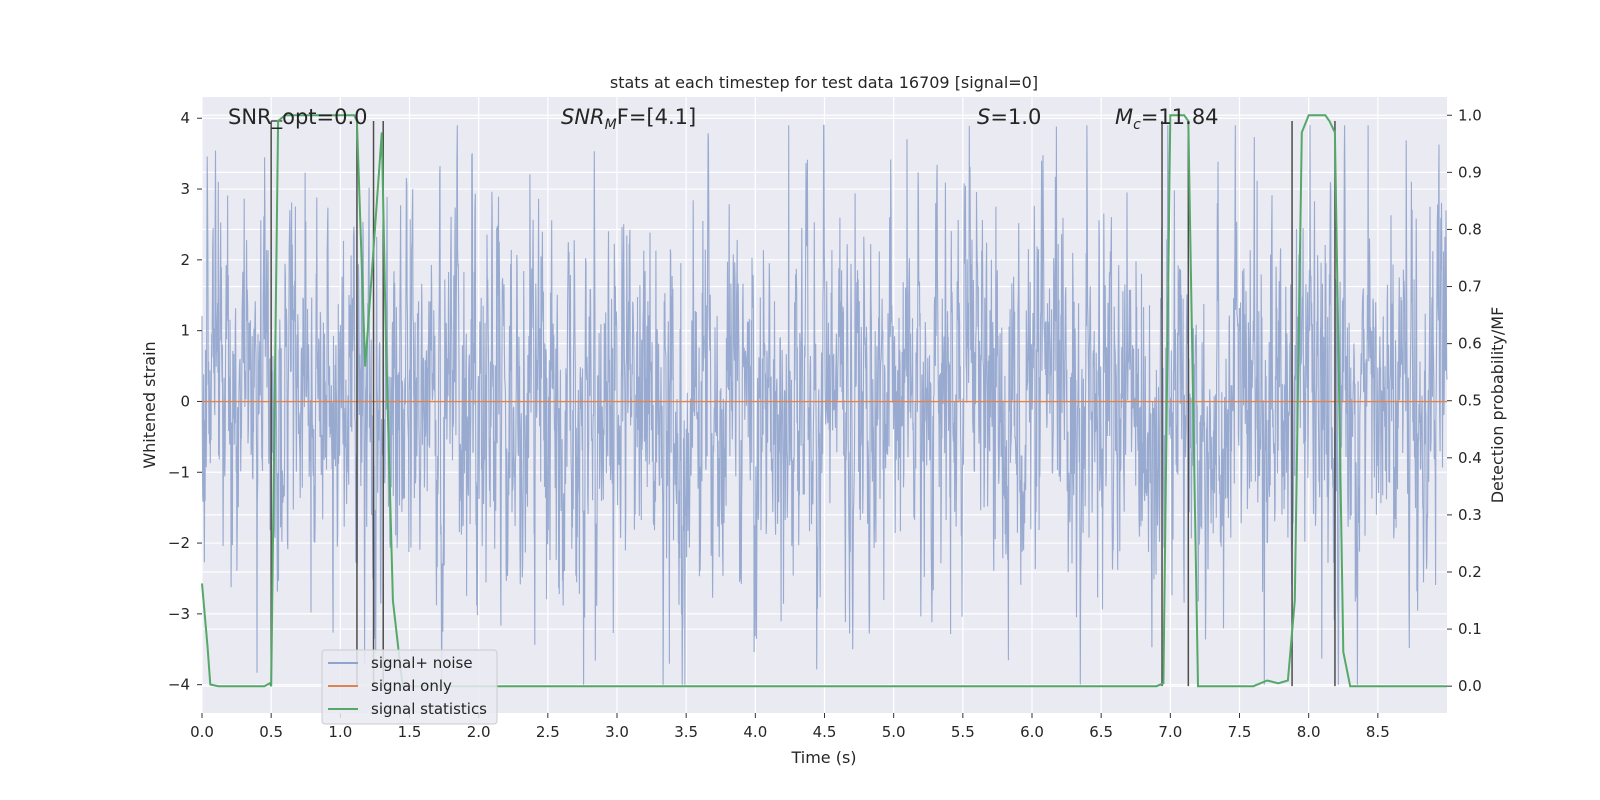 This screenshot has height=800, width=1600. What do you see at coordinates (686, 732) in the screenshot?
I see `x-tick-label: 3.5` at bounding box center [686, 732].